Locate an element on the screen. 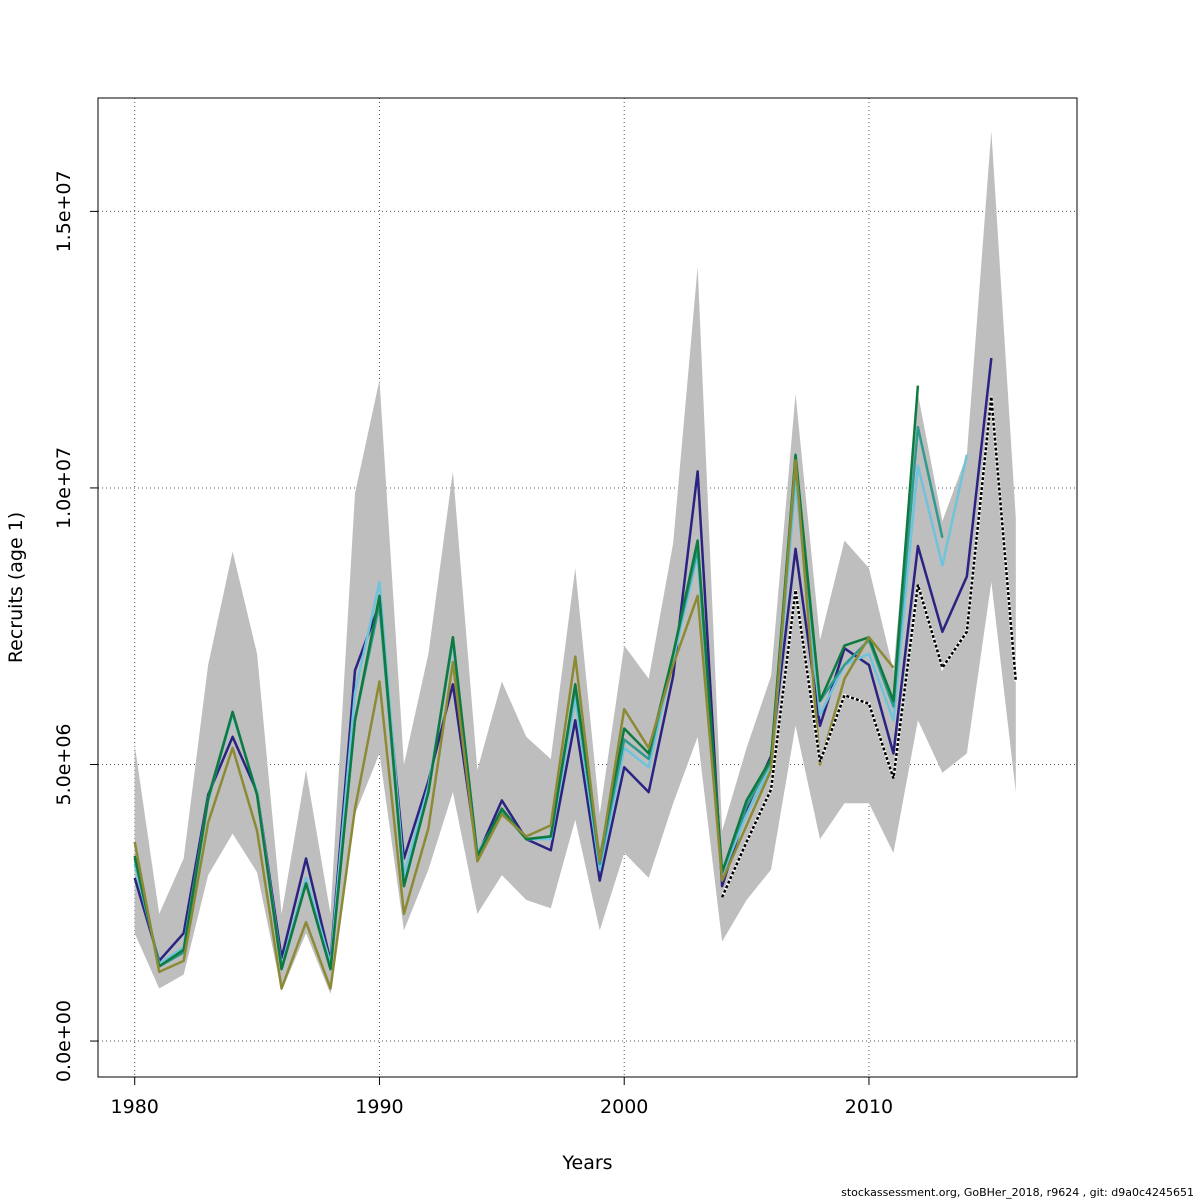 The height and width of the screenshot is (1200, 1200). y-tick-label: 0.0e+00 is located at coordinates (64, 1041).